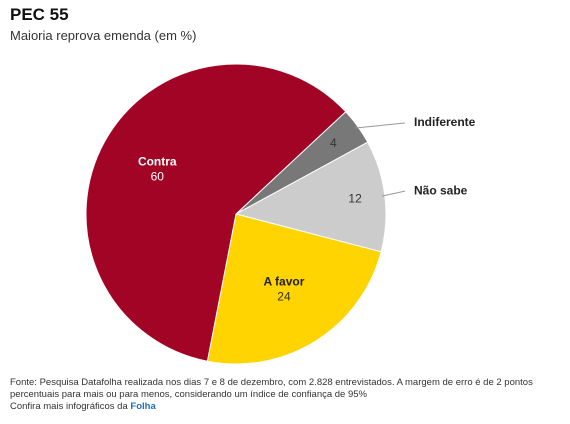 The image size is (570, 424). Describe the element at coordinates (103, 35) in the screenshot. I see `chart-subtitle: Maioria reprova emenda (em %)` at that location.